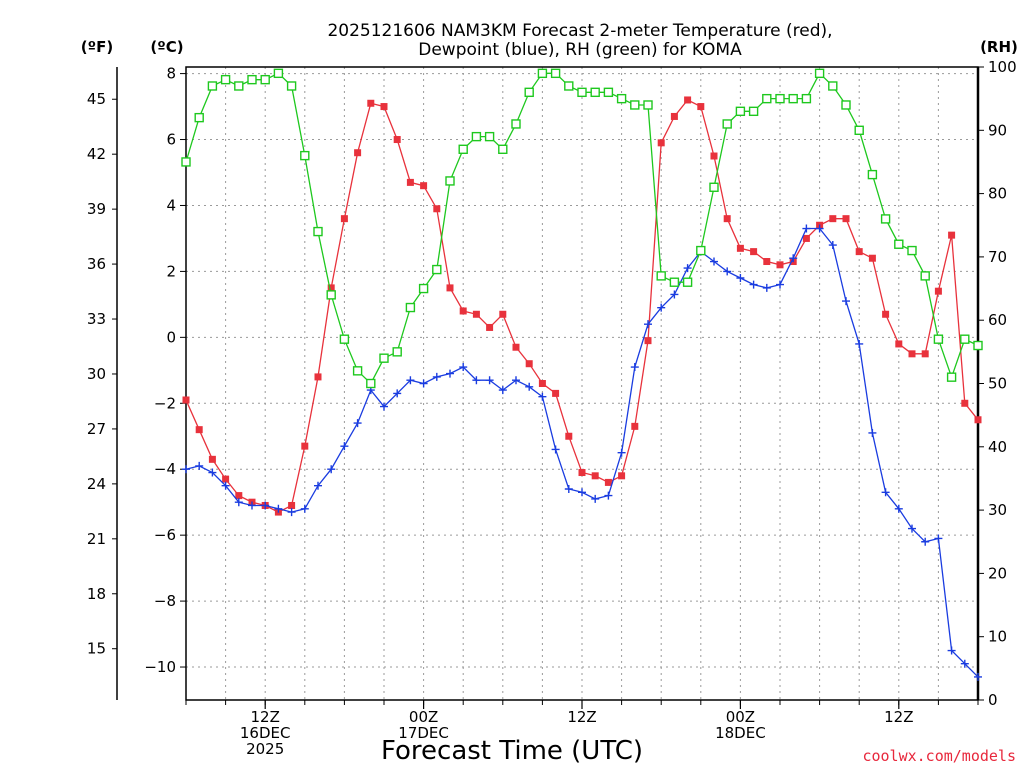 The image size is (1024, 768). Describe the element at coordinates (96, 319) in the screenshot. I see `fahrenheit-tick-label: 33` at that location.